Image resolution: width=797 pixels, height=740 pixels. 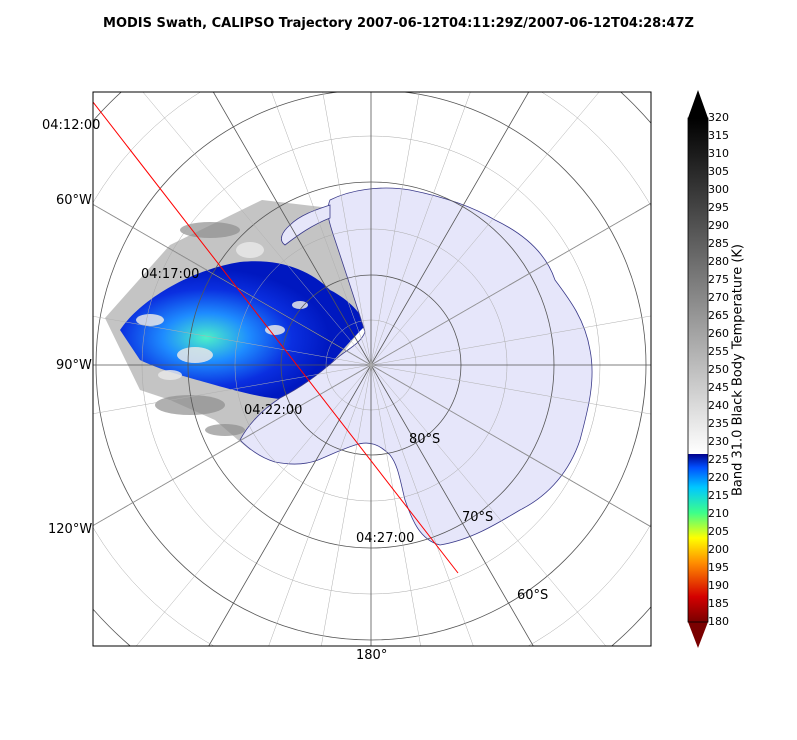 What do you see at coordinates (718, 621) in the screenshot?
I see `colorbar-tick-label: 180` at bounding box center [718, 621].